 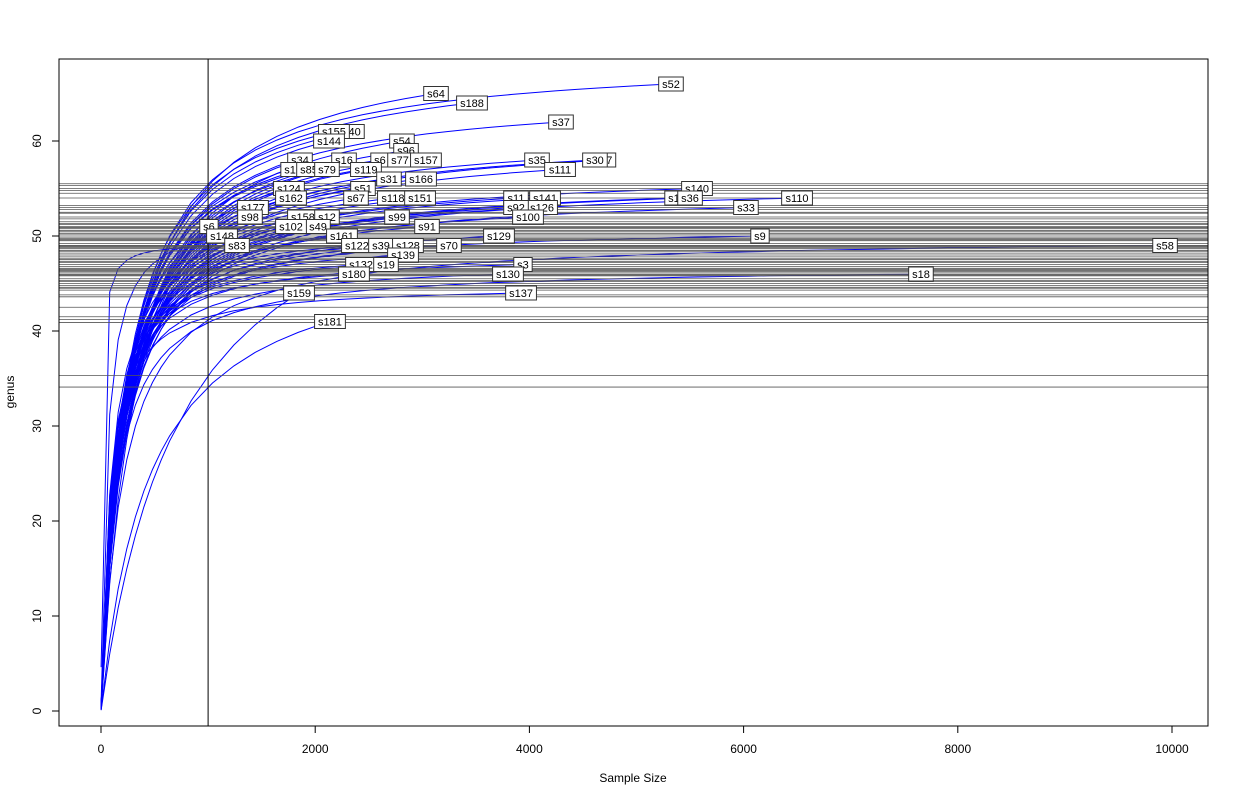 I want to click on label-s166: s166, so click(x=421, y=179).